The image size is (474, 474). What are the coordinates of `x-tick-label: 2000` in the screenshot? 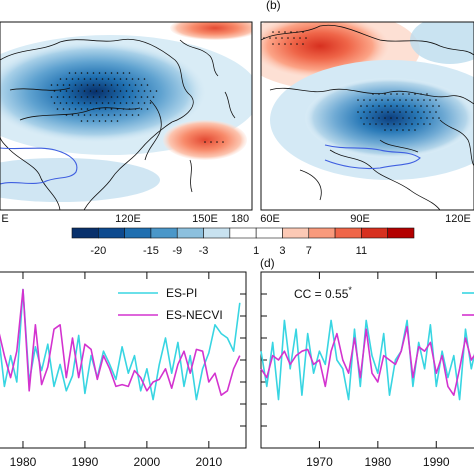 It's located at (147, 462).